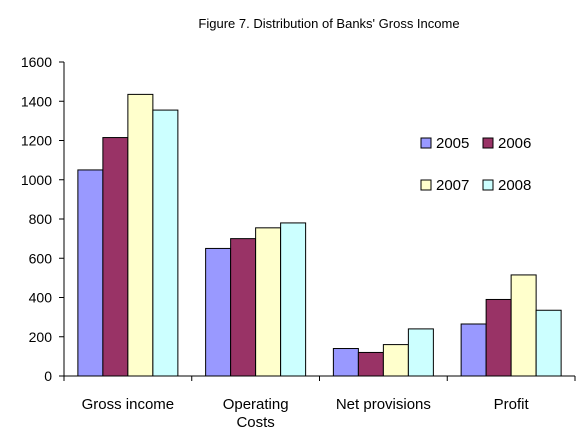 Image resolution: width=577 pixels, height=429 pixels. I want to click on legend-item-2007: 2007, so click(444, 185).